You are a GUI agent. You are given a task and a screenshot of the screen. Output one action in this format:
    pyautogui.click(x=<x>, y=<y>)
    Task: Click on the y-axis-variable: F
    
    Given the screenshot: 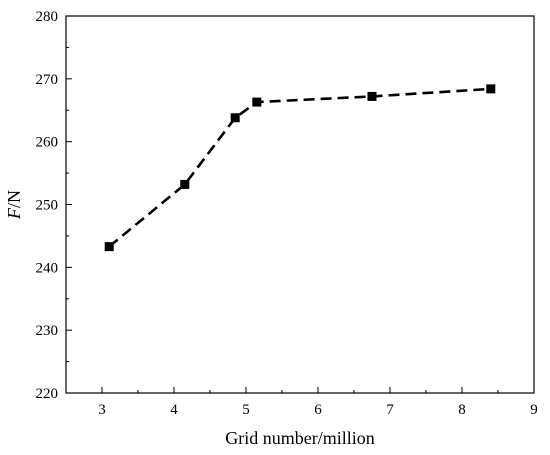 What is the action you would take?
    pyautogui.click(x=14, y=213)
    